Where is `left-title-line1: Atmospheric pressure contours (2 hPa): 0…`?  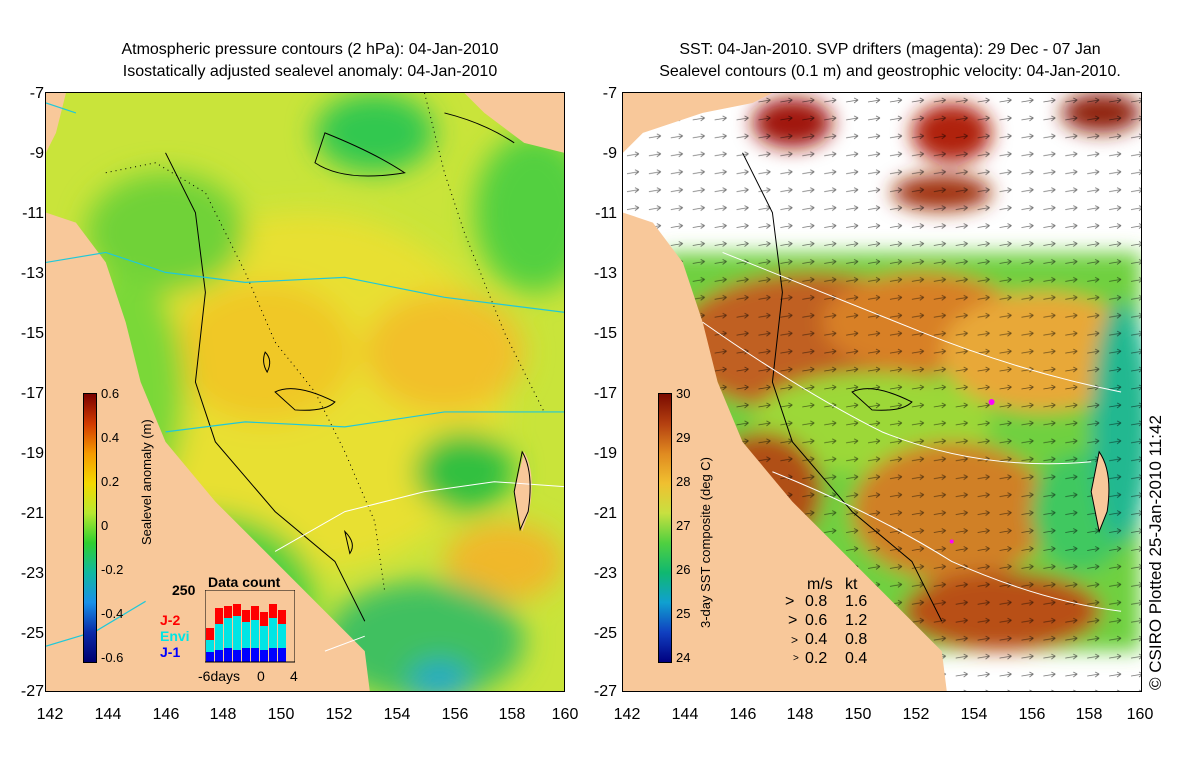
left-title-line1: Atmospheric pressure contours (2 hPa): 0… is located at coordinates (310, 49).